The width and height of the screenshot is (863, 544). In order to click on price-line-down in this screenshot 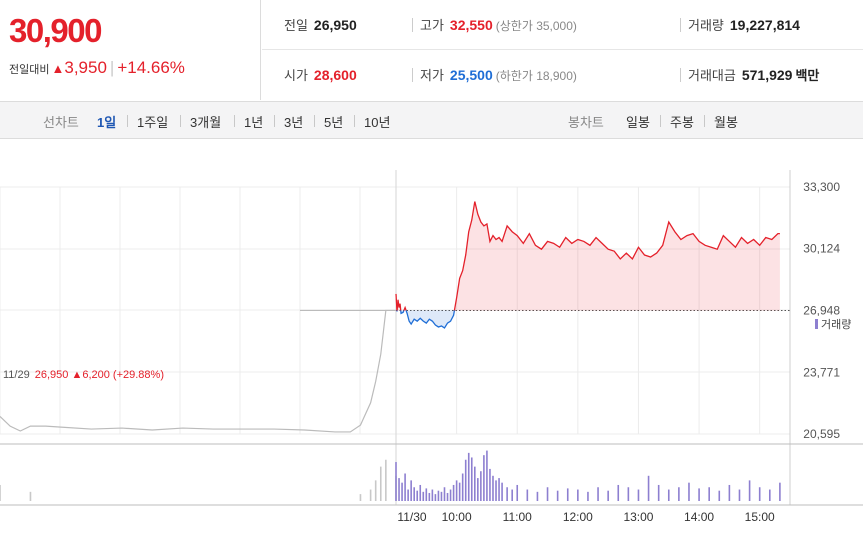, I will do `click(430, 319)`.